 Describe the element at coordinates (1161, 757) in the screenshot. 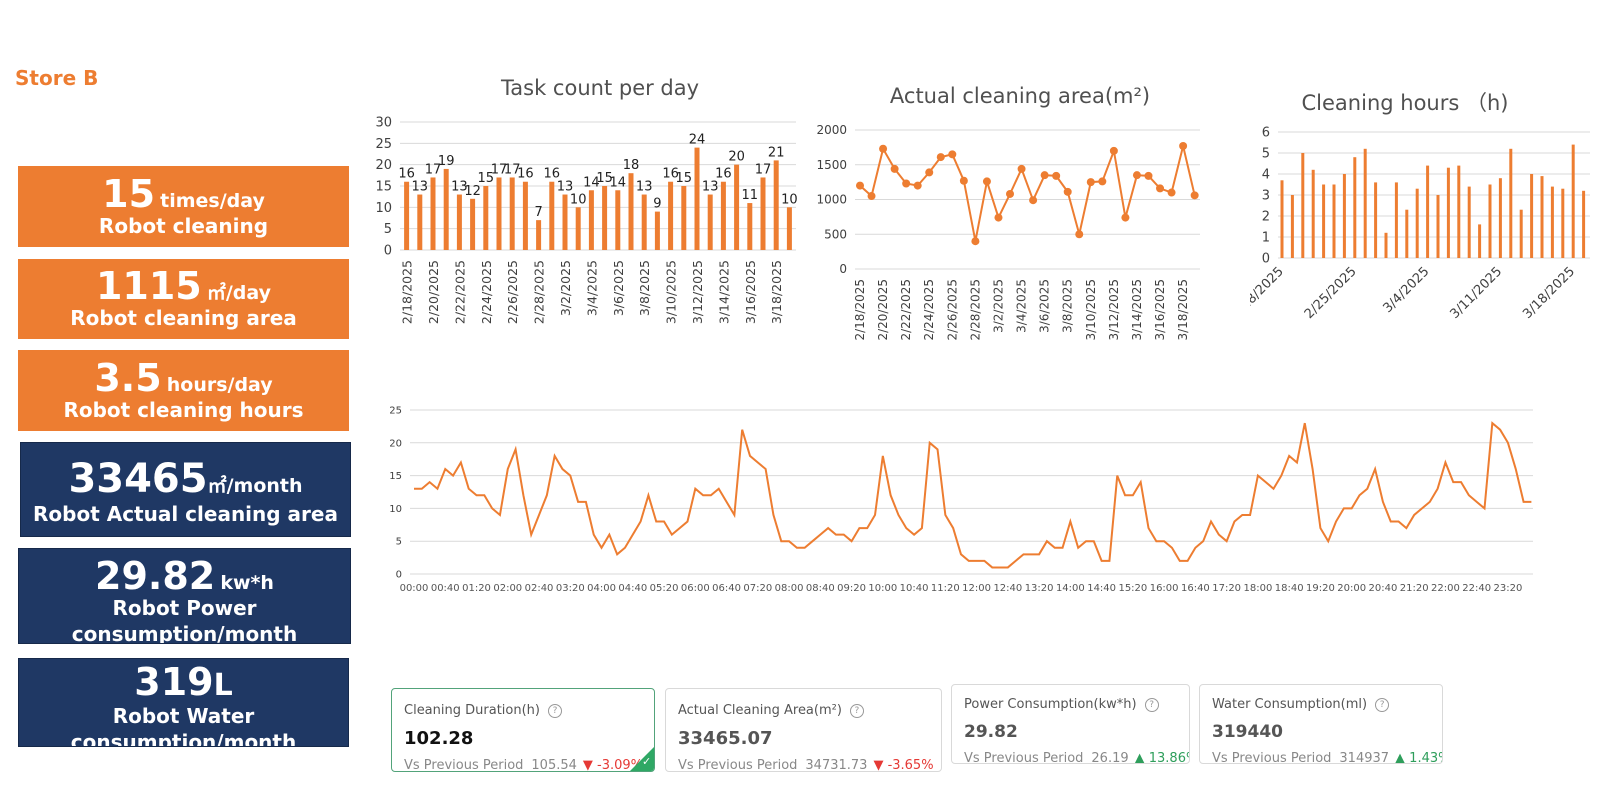

I see `card-change: ▲ 13.86%` at that location.